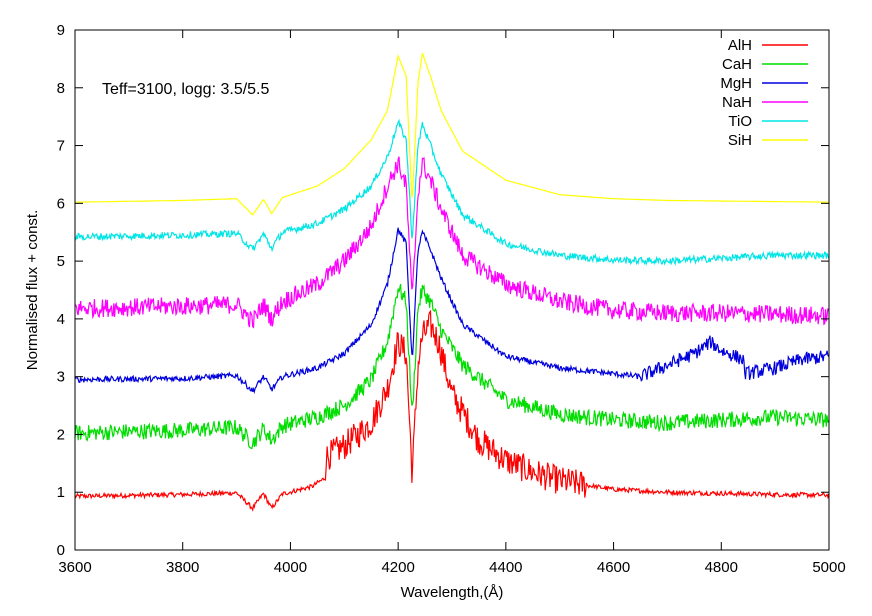 This screenshot has width=872, height=616. Describe the element at coordinates (397, 567) in the screenshot. I see `x-tick-label: 4200` at that location.